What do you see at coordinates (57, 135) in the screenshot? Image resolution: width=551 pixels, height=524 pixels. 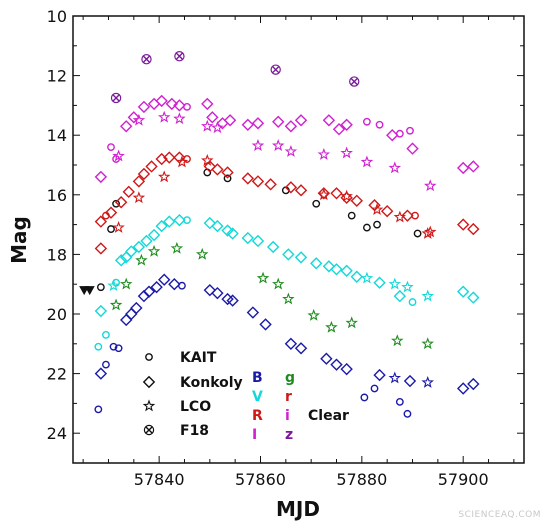 I see `y-tick-label-2: 14` at bounding box center [57, 135].